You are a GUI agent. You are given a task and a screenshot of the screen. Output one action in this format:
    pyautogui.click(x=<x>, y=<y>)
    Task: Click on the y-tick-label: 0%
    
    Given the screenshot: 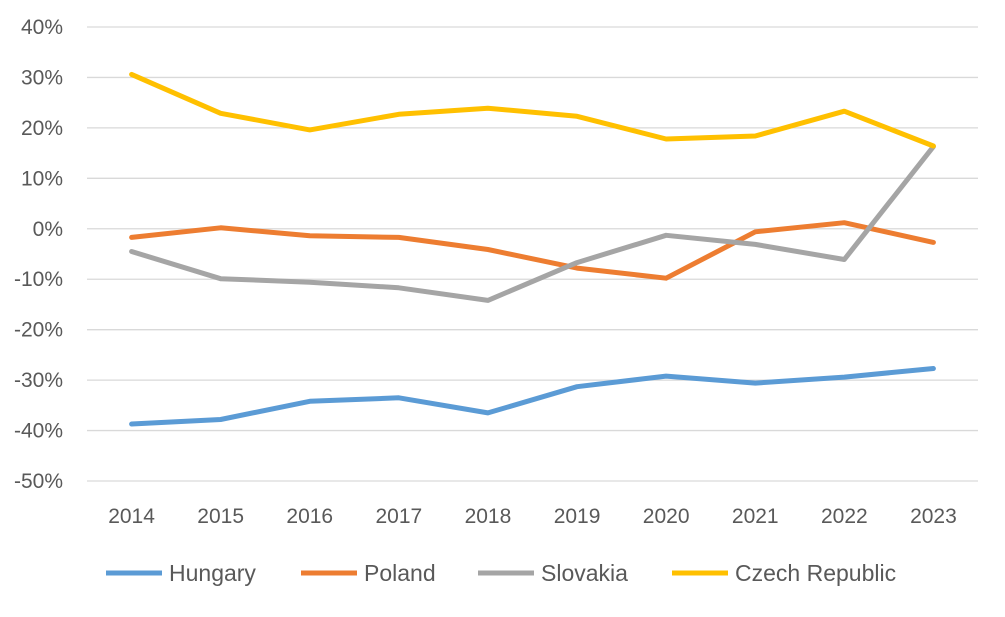 What is the action you would take?
    pyautogui.click(x=48, y=229)
    